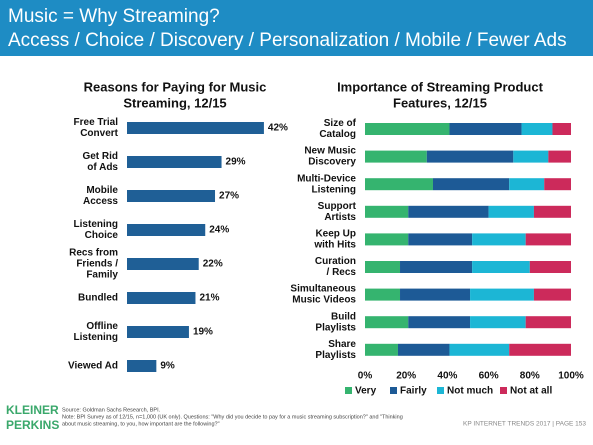  What do you see at coordinates (102, 167) in the screenshot?
I see `category-label: of Ads` at bounding box center [102, 167].